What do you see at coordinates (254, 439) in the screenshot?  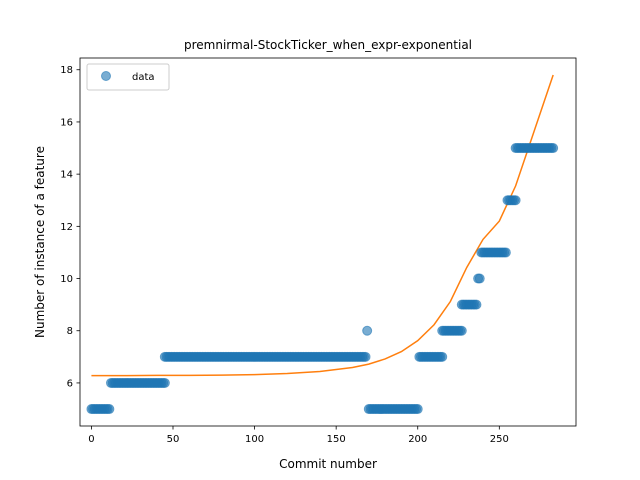 I see `x-tick-label: 100` at bounding box center [254, 439].